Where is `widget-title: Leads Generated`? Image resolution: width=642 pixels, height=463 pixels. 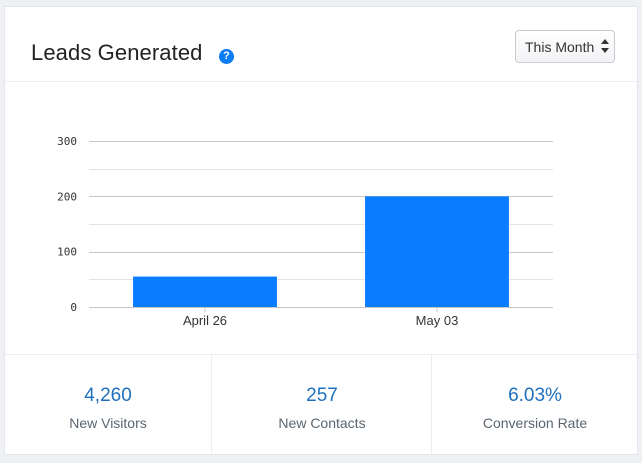 widget-title: Leads Generated is located at coordinates (117, 52).